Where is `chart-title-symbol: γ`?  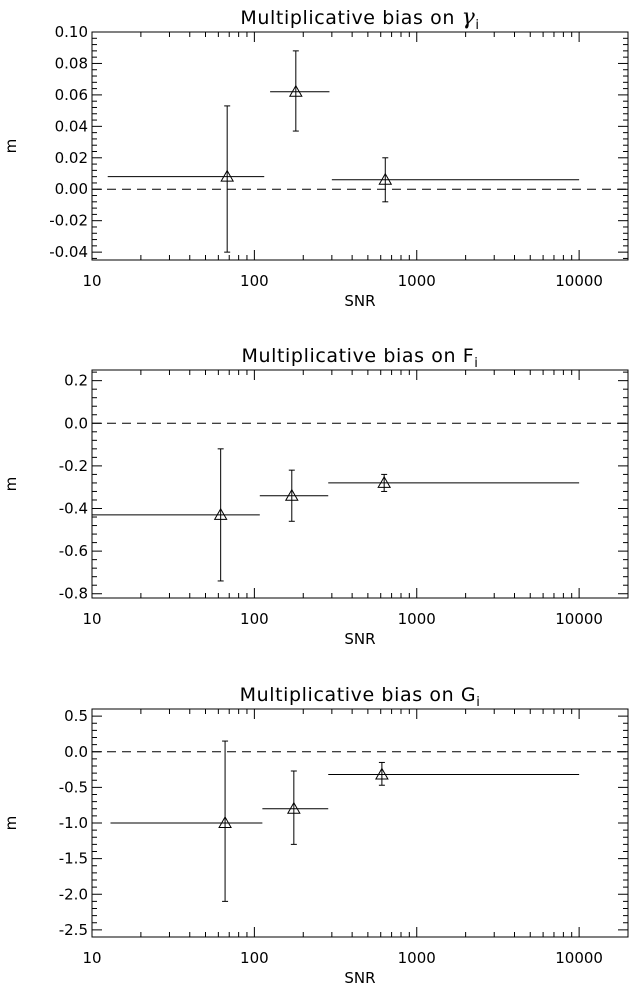 chart-title-symbol: γ is located at coordinates (469, 17).